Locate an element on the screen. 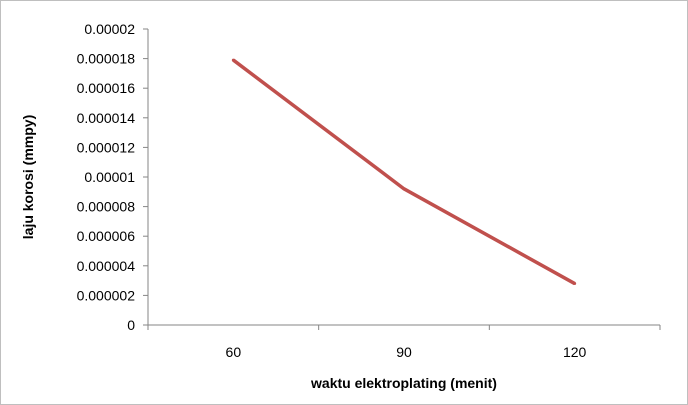  y-tick-label: 0.000014 is located at coordinates (106, 118).